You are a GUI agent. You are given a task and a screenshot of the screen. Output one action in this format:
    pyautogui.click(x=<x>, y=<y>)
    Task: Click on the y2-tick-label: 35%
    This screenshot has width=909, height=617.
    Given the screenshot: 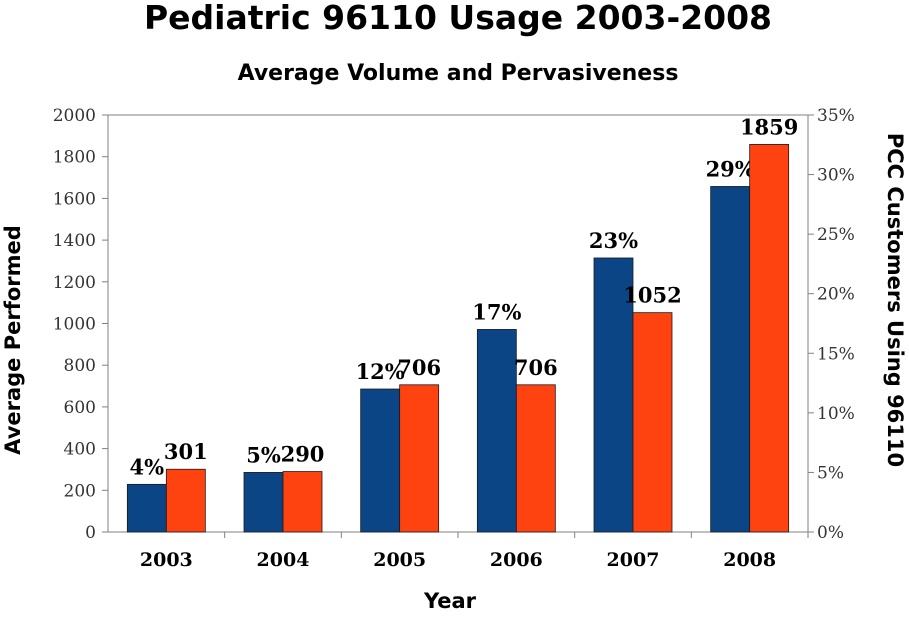 What is the action you would take?
    pyautogui.click(x=836, y=116)
    